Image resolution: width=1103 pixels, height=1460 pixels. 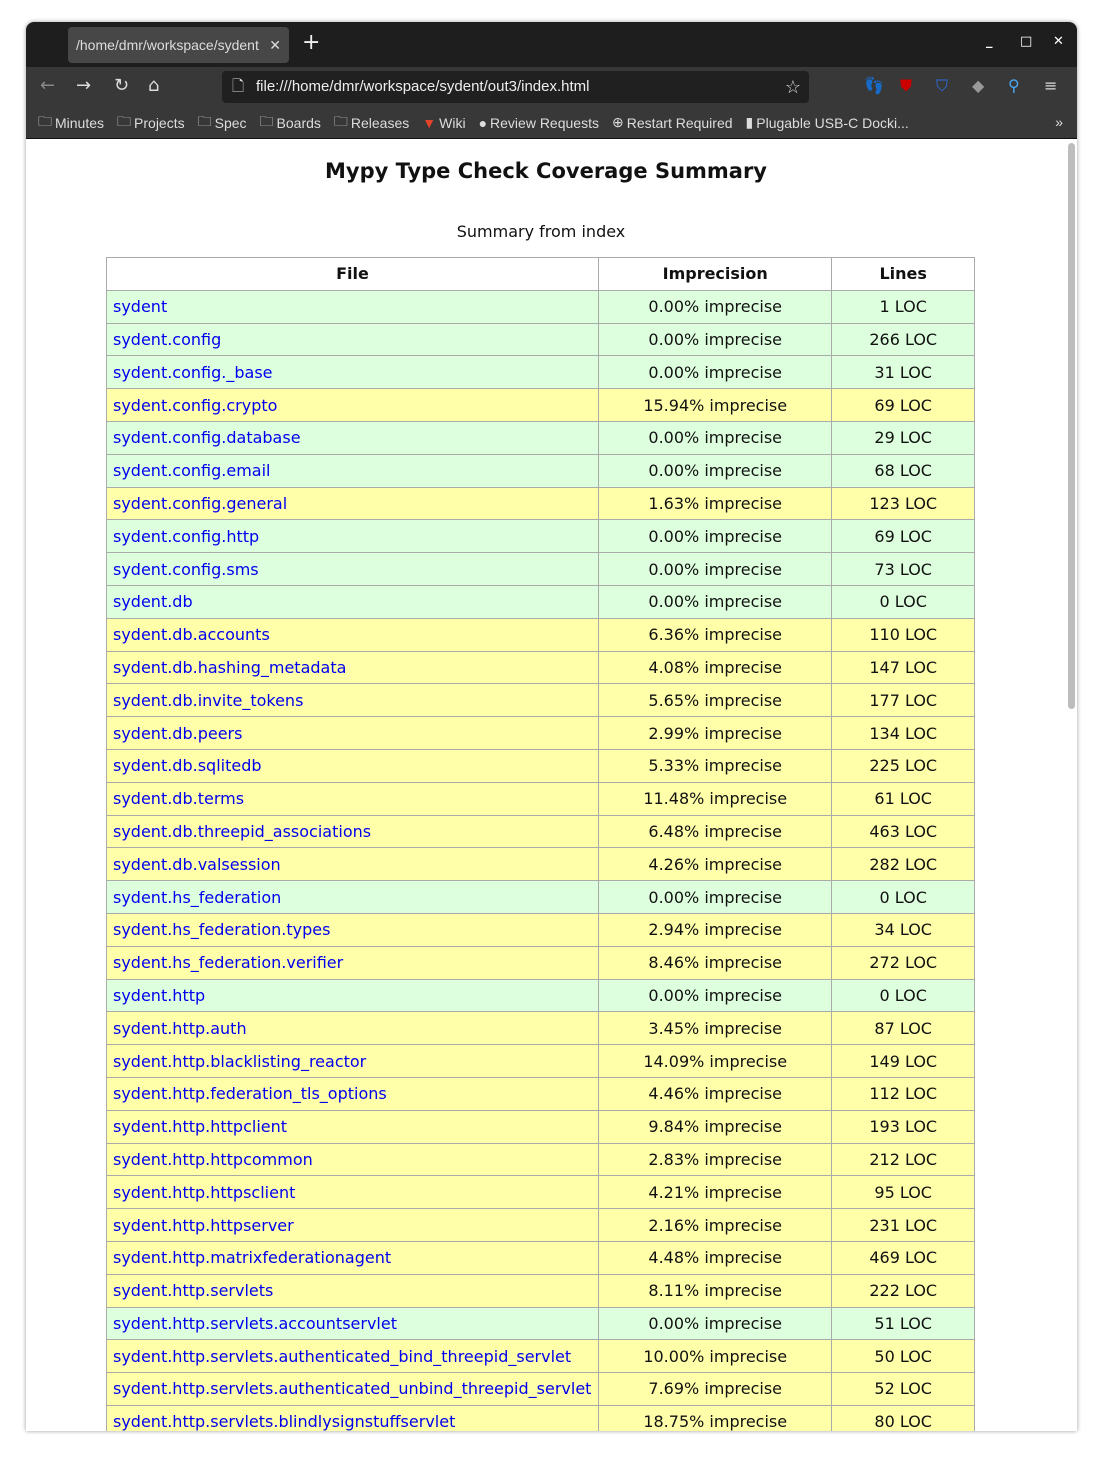 What do you see at coordinates (352, 962) in the screenshot?
I see `file-link: sydent.hs_federation.verifier` at bounding box center [352, 962].